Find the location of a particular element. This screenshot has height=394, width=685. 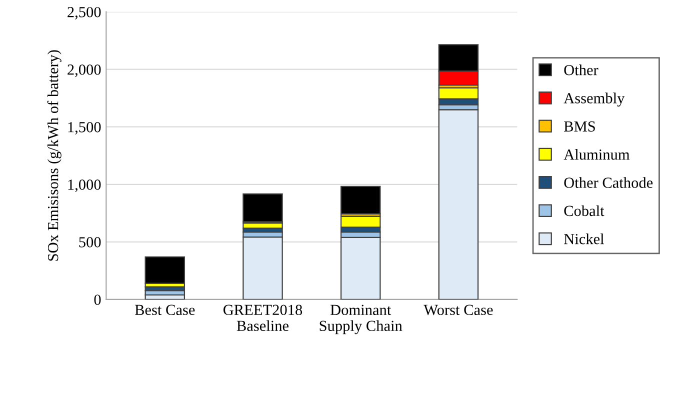

y-axis-title: SOx Emisisons (g/kWh of battery) is located at coordinates (54, 155).